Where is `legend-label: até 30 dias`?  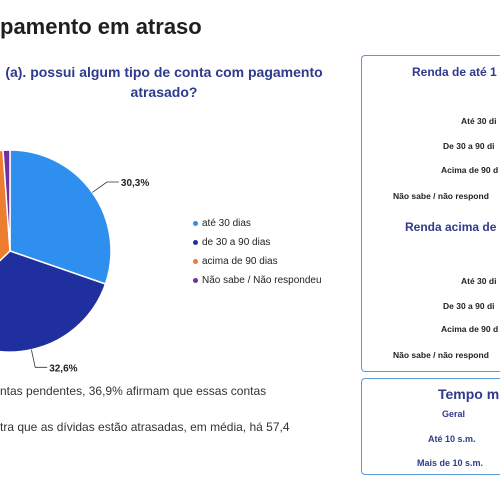 legend-label: até 30 dias is located at coordinates (226, 223).